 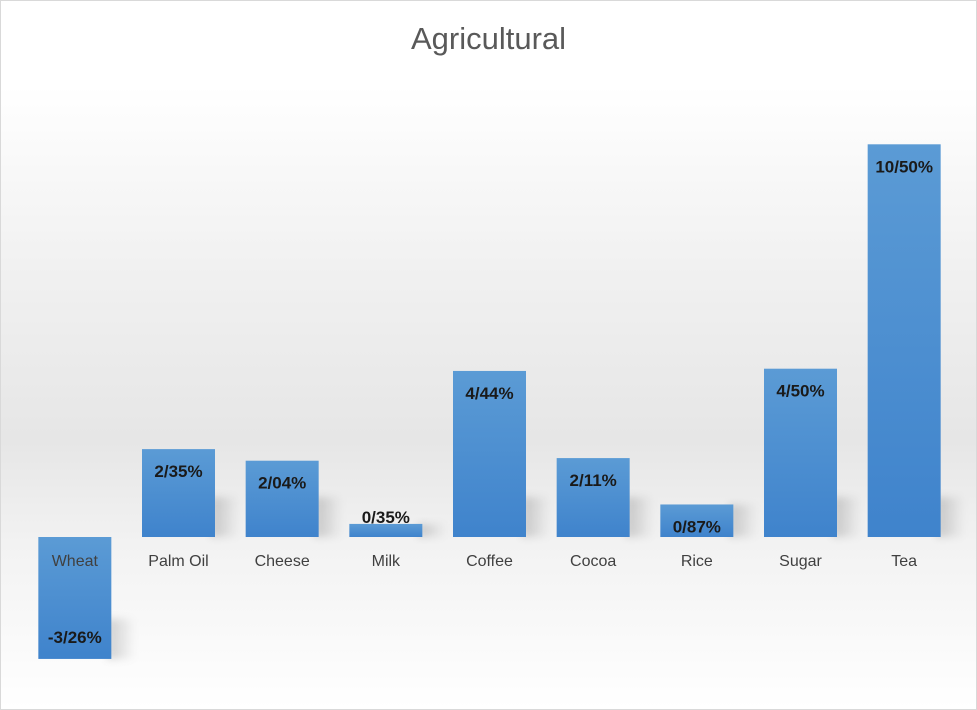 I want to click on category-label-tea: Tea, so click(x=904, y=561).